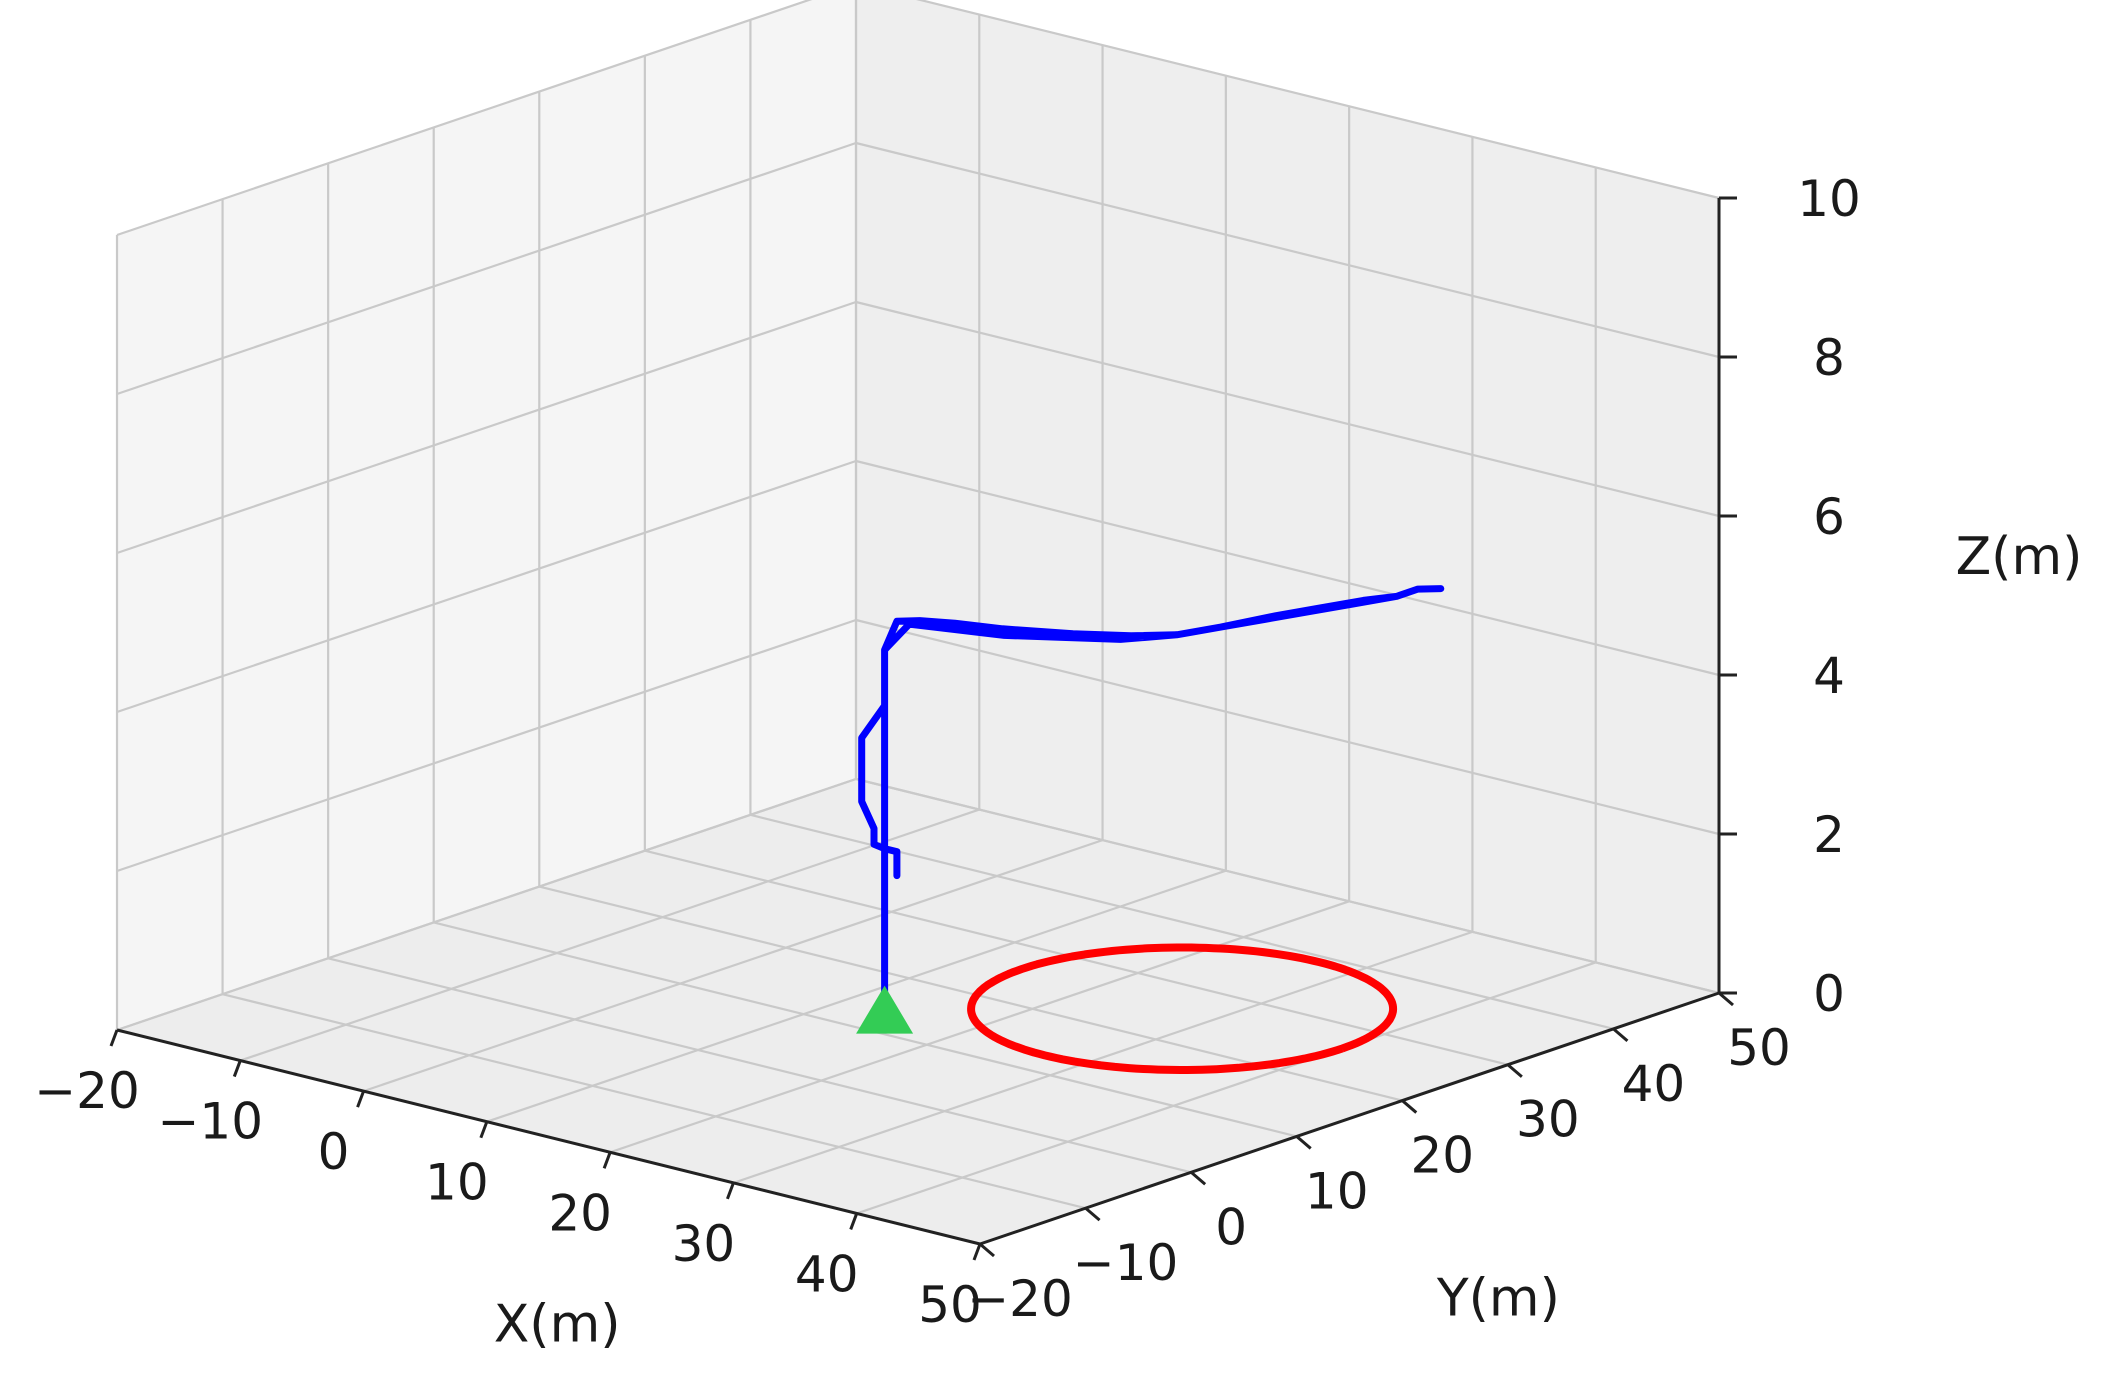 The width and height of the screenshot is (2121, 1392). What do you see at coordinates (1231, 1227) in the screenshot?
I see `y-tick-label: 0` at bounding box center [1231, 1227].